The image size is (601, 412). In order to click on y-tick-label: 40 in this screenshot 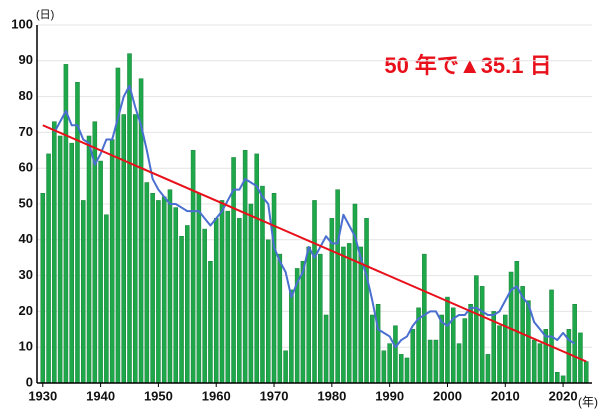, I will do `click(26, 238)`.